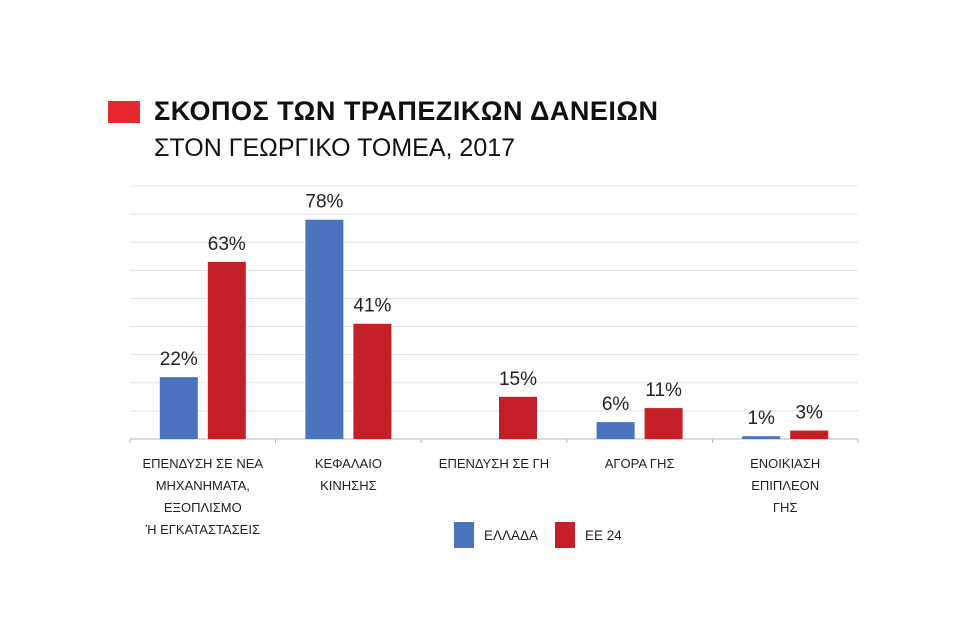 The width and height of the screenshot is (960, 620). I want to click on value-label-greece: 78%, so click(324, 202).